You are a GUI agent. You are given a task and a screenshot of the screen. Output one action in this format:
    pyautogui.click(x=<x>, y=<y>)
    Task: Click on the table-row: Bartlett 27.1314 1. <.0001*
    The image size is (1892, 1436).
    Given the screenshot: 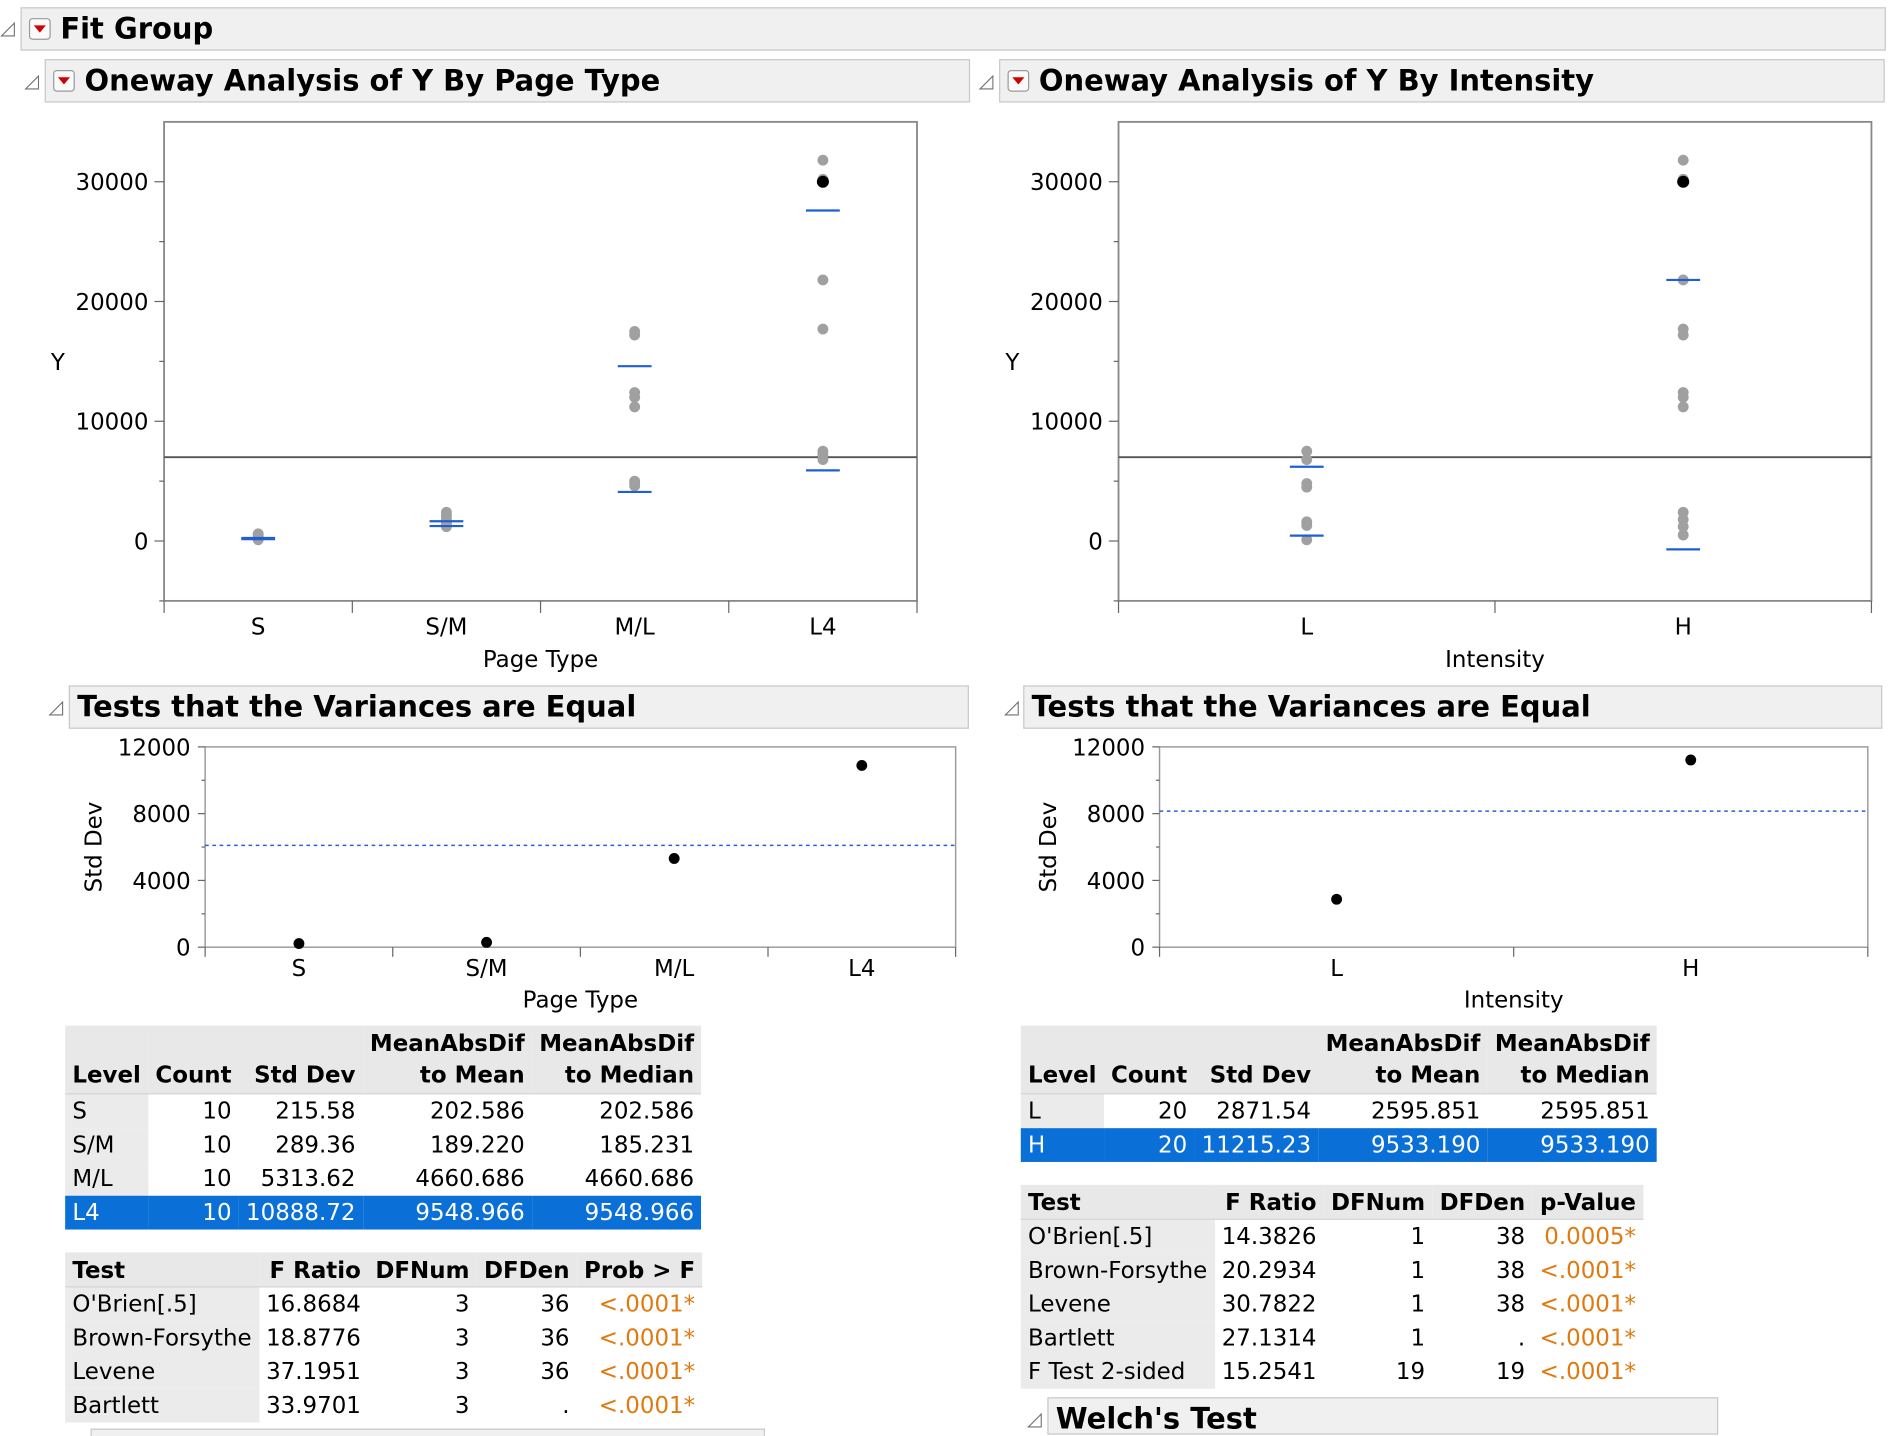 What is the action you would take?
    pyautogui.click(x=1331, y=1338)
    